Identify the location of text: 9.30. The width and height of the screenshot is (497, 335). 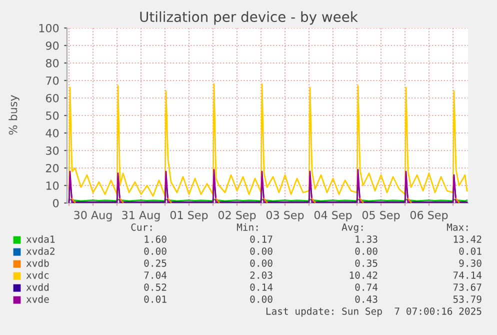
(470, 263).